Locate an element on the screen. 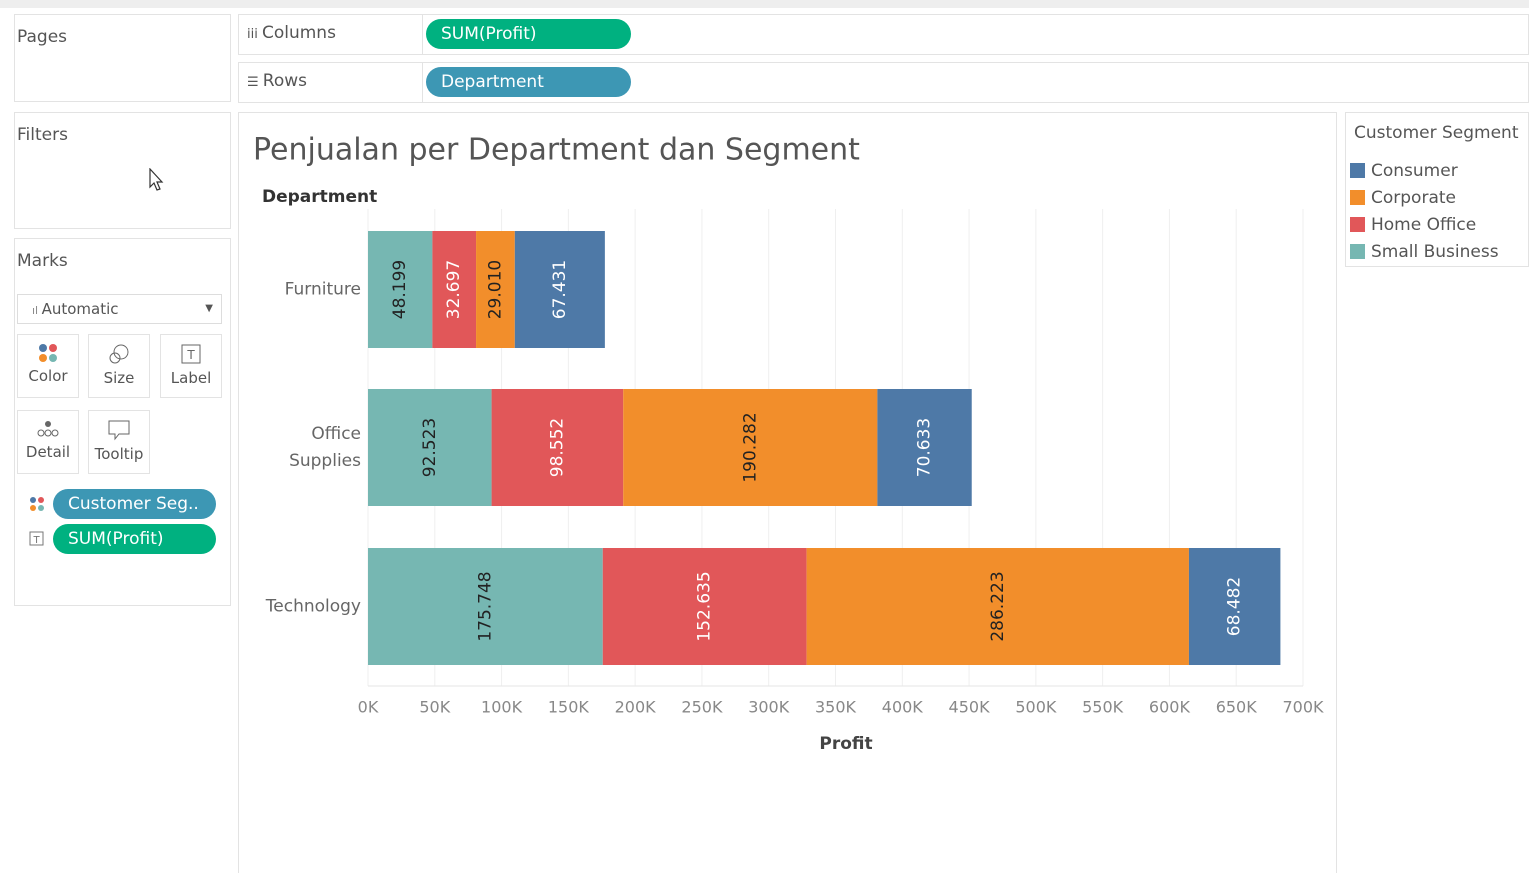 The image size is (1529, 874). label-pill: SUM(Profit) is located at coordinates (134, 539).